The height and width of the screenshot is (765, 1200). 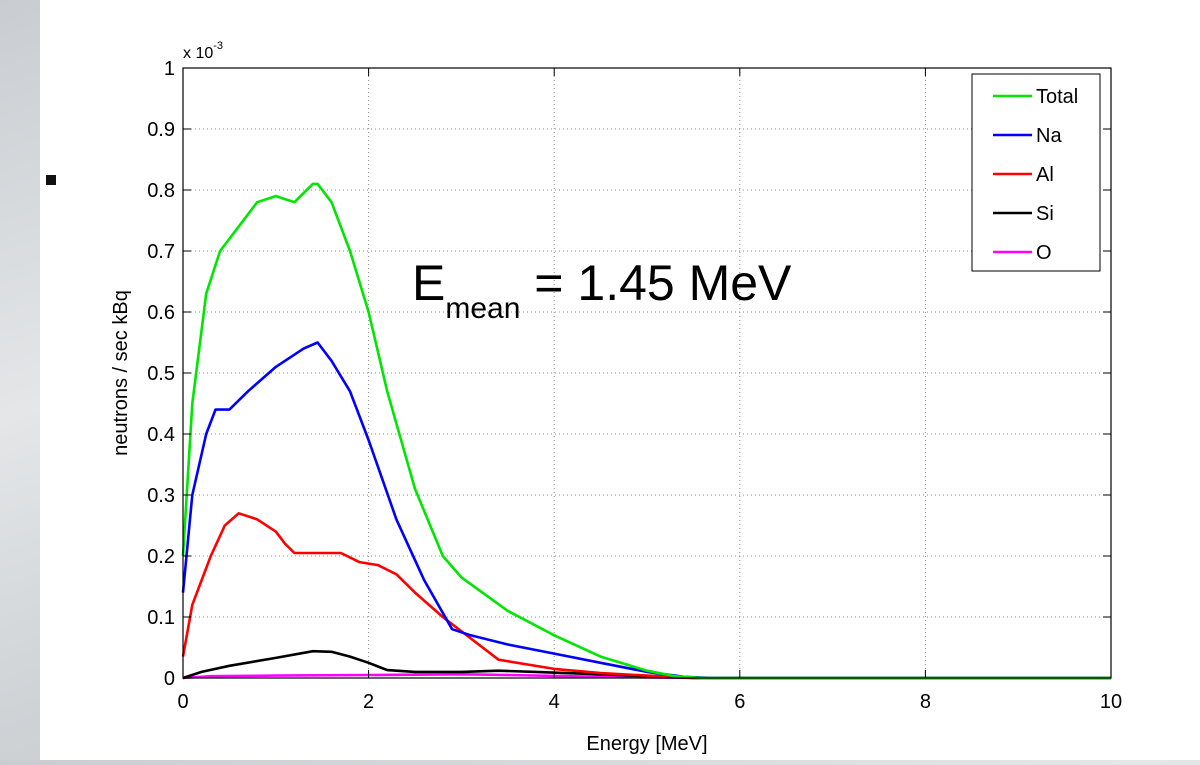 What do you see at coordinates (161, 191) in the screenshot?
I see `y-tick-label: 0.8` at bounding box center [161, 191].